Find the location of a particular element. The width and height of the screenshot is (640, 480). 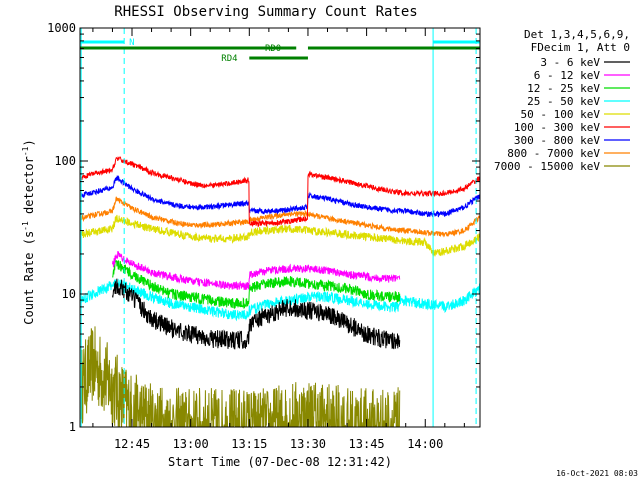

att-bar-label-3: RD4 is located at coordinates (229, 59).